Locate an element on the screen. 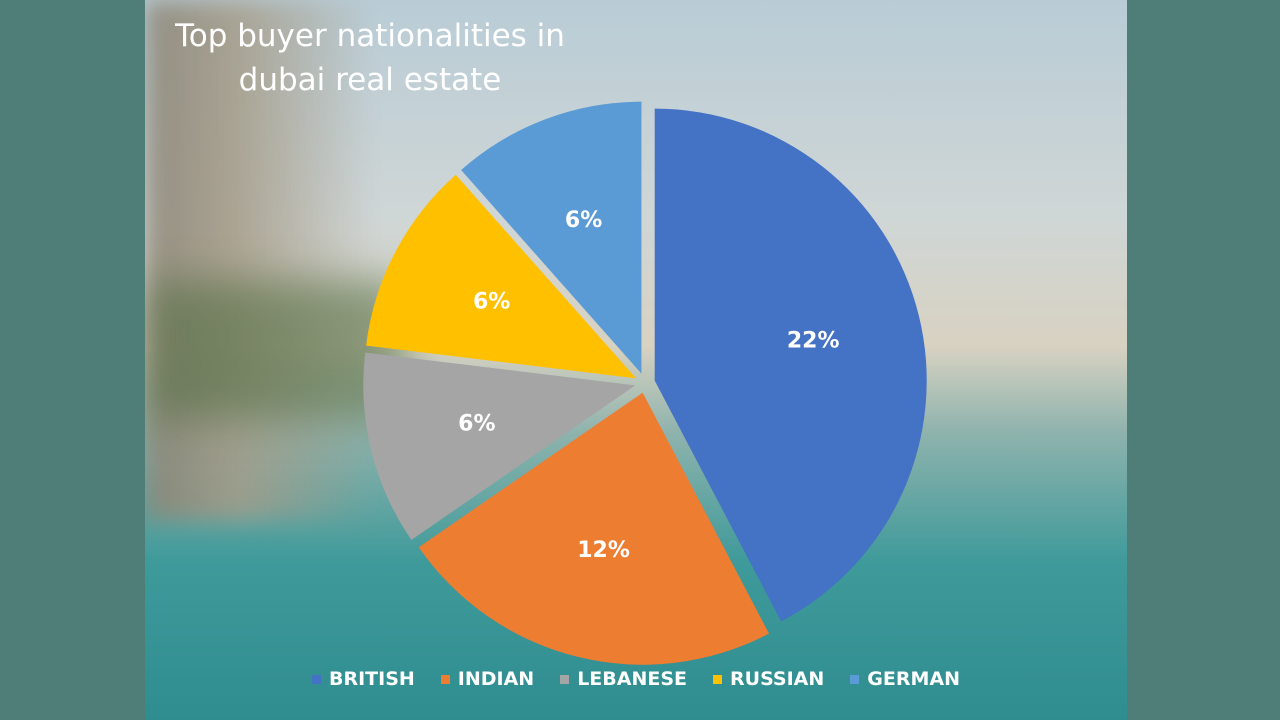 The width and height of the screenshot is (1280, 720). trees is located at coordinates (275, 350).